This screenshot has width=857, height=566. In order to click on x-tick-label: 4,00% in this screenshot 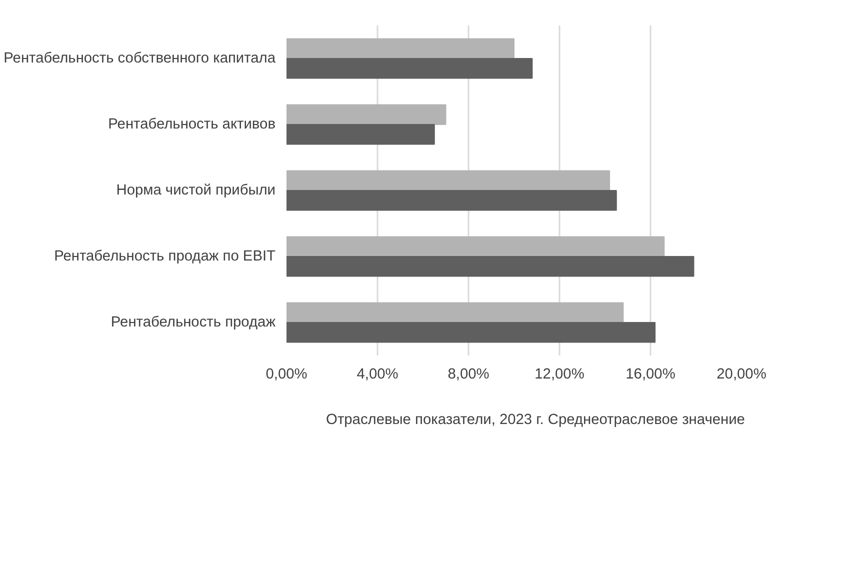, I will do `click(377, 374)`.